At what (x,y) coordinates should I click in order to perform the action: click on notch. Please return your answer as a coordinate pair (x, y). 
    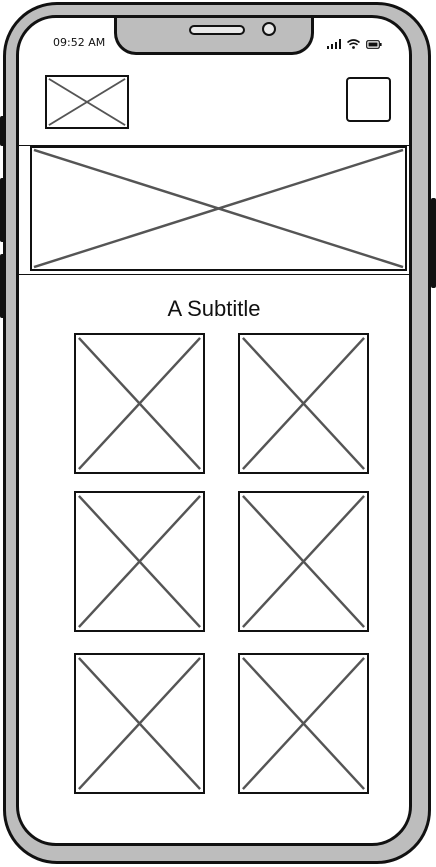
    Looking at the image, I should click on (214, 36).